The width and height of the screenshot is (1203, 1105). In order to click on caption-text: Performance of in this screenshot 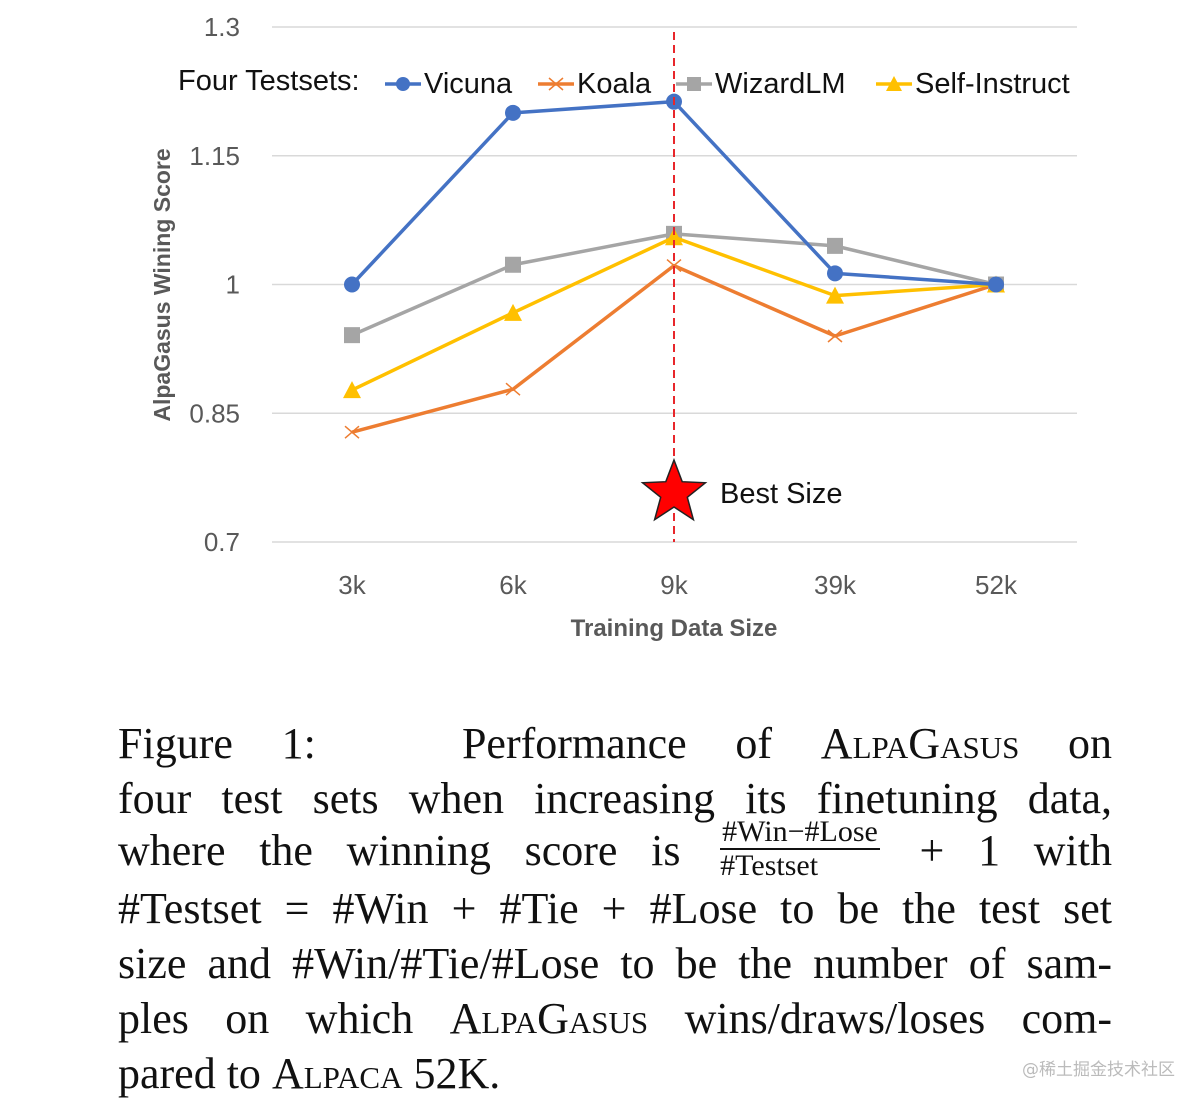, I will do `click(617, 743)`.